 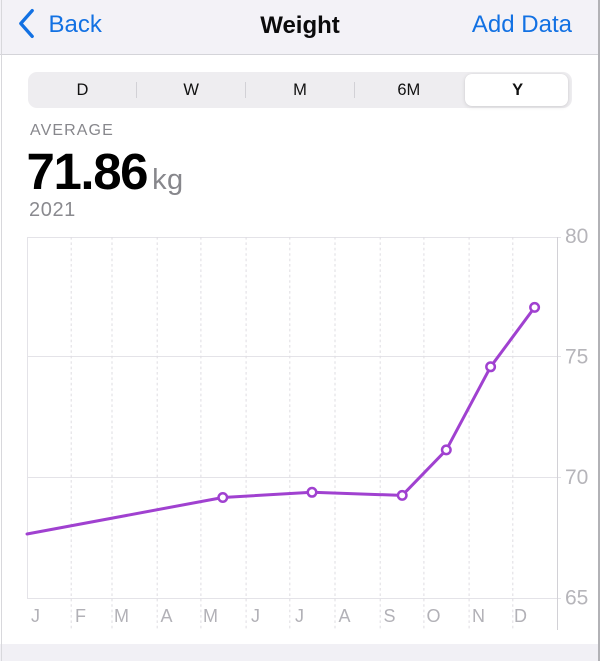 What do you see at coordinates (576, 598) in the screenshot?
I see `svg-text: 65` at bounding box center [576, 598].